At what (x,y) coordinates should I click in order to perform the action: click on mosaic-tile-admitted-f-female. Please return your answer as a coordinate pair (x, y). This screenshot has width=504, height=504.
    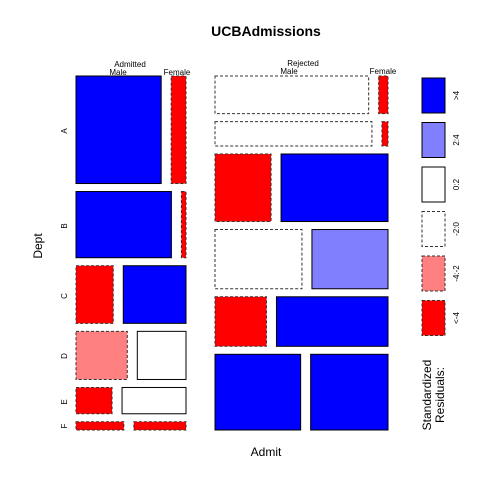
    Looking at the image, I should click on (160, 426).